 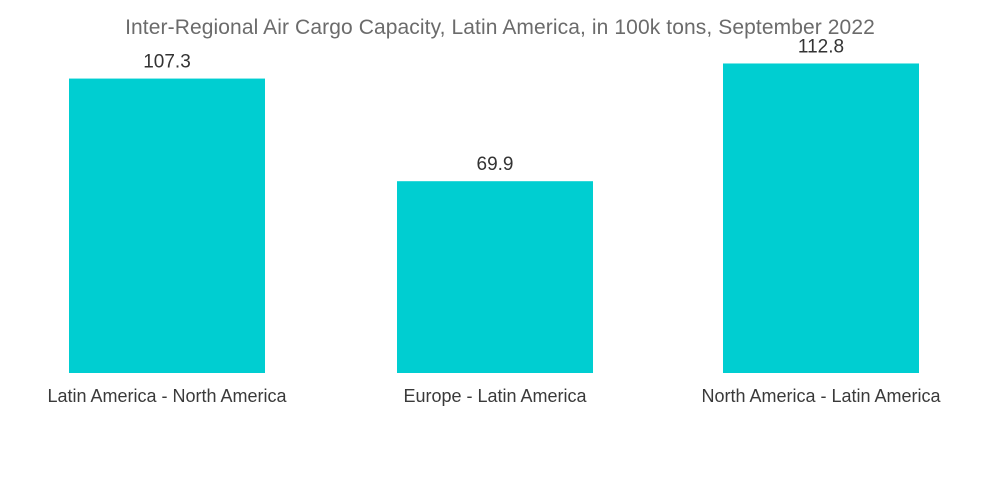 I want to click on category-label-2: Europe - Latin America, so click(x=495, y=396).